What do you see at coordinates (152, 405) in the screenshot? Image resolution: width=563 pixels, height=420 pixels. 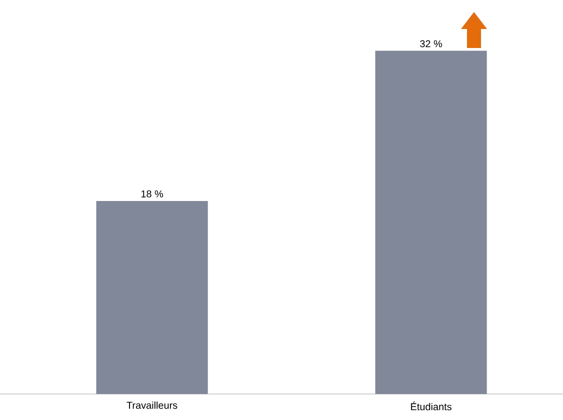 I see `x-tick-label: Travailleurs` at bounding box center [152, 405].